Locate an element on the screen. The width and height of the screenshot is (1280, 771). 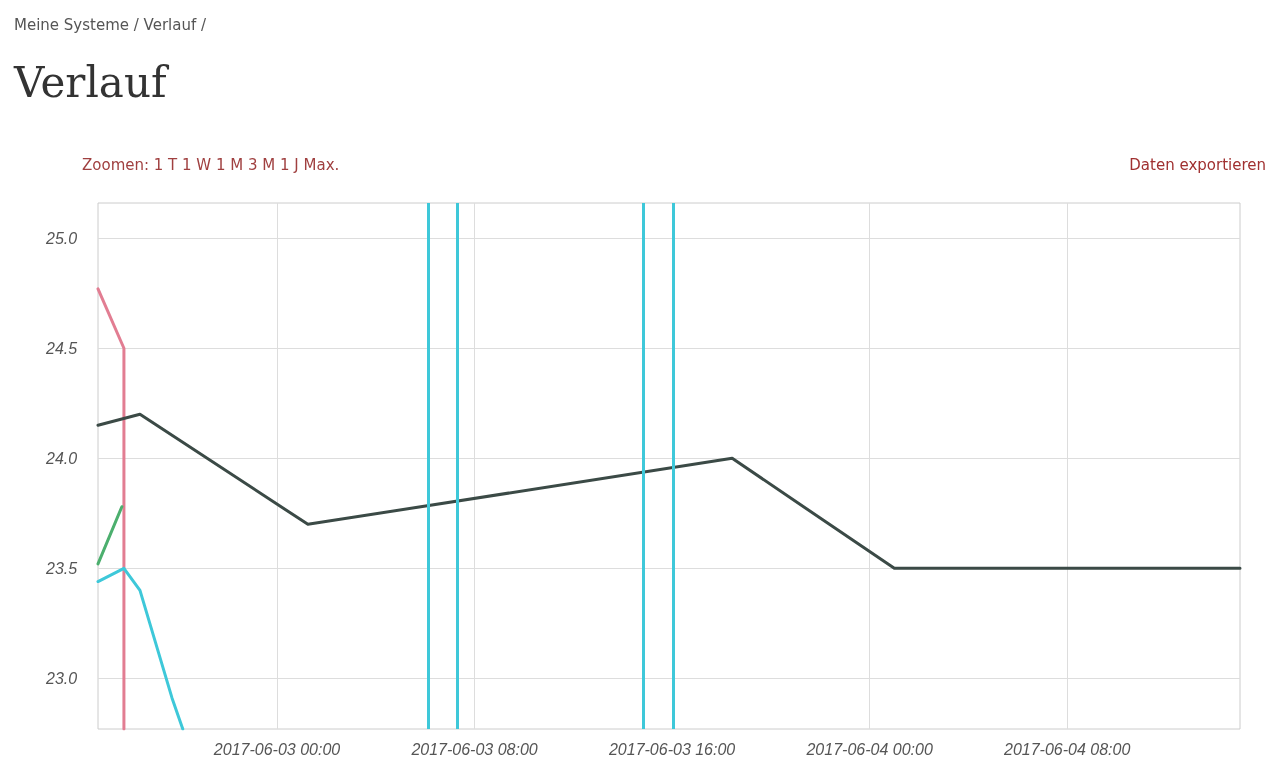
y-tick-label: 24.0 is located at coordinates (61, 458).